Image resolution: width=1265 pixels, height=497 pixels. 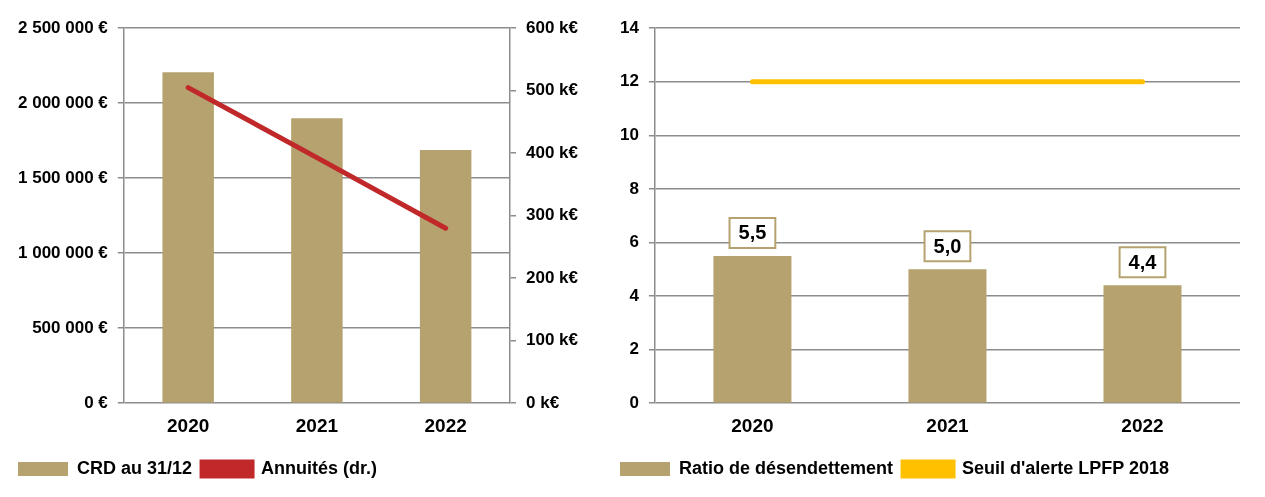 I want to click on data-label: 4,4, so click(x=1143, y=261).